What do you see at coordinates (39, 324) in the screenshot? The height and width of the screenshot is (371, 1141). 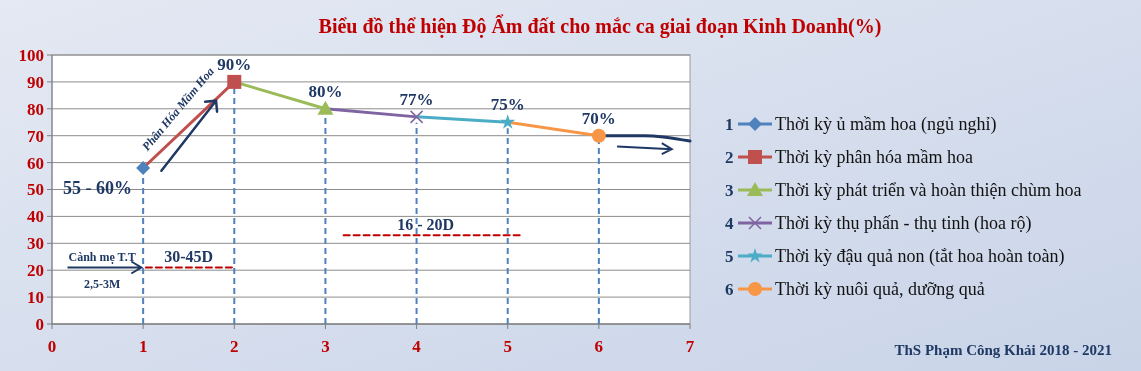 I see `y-tick-label: 0` at bounding box center [39, 324].